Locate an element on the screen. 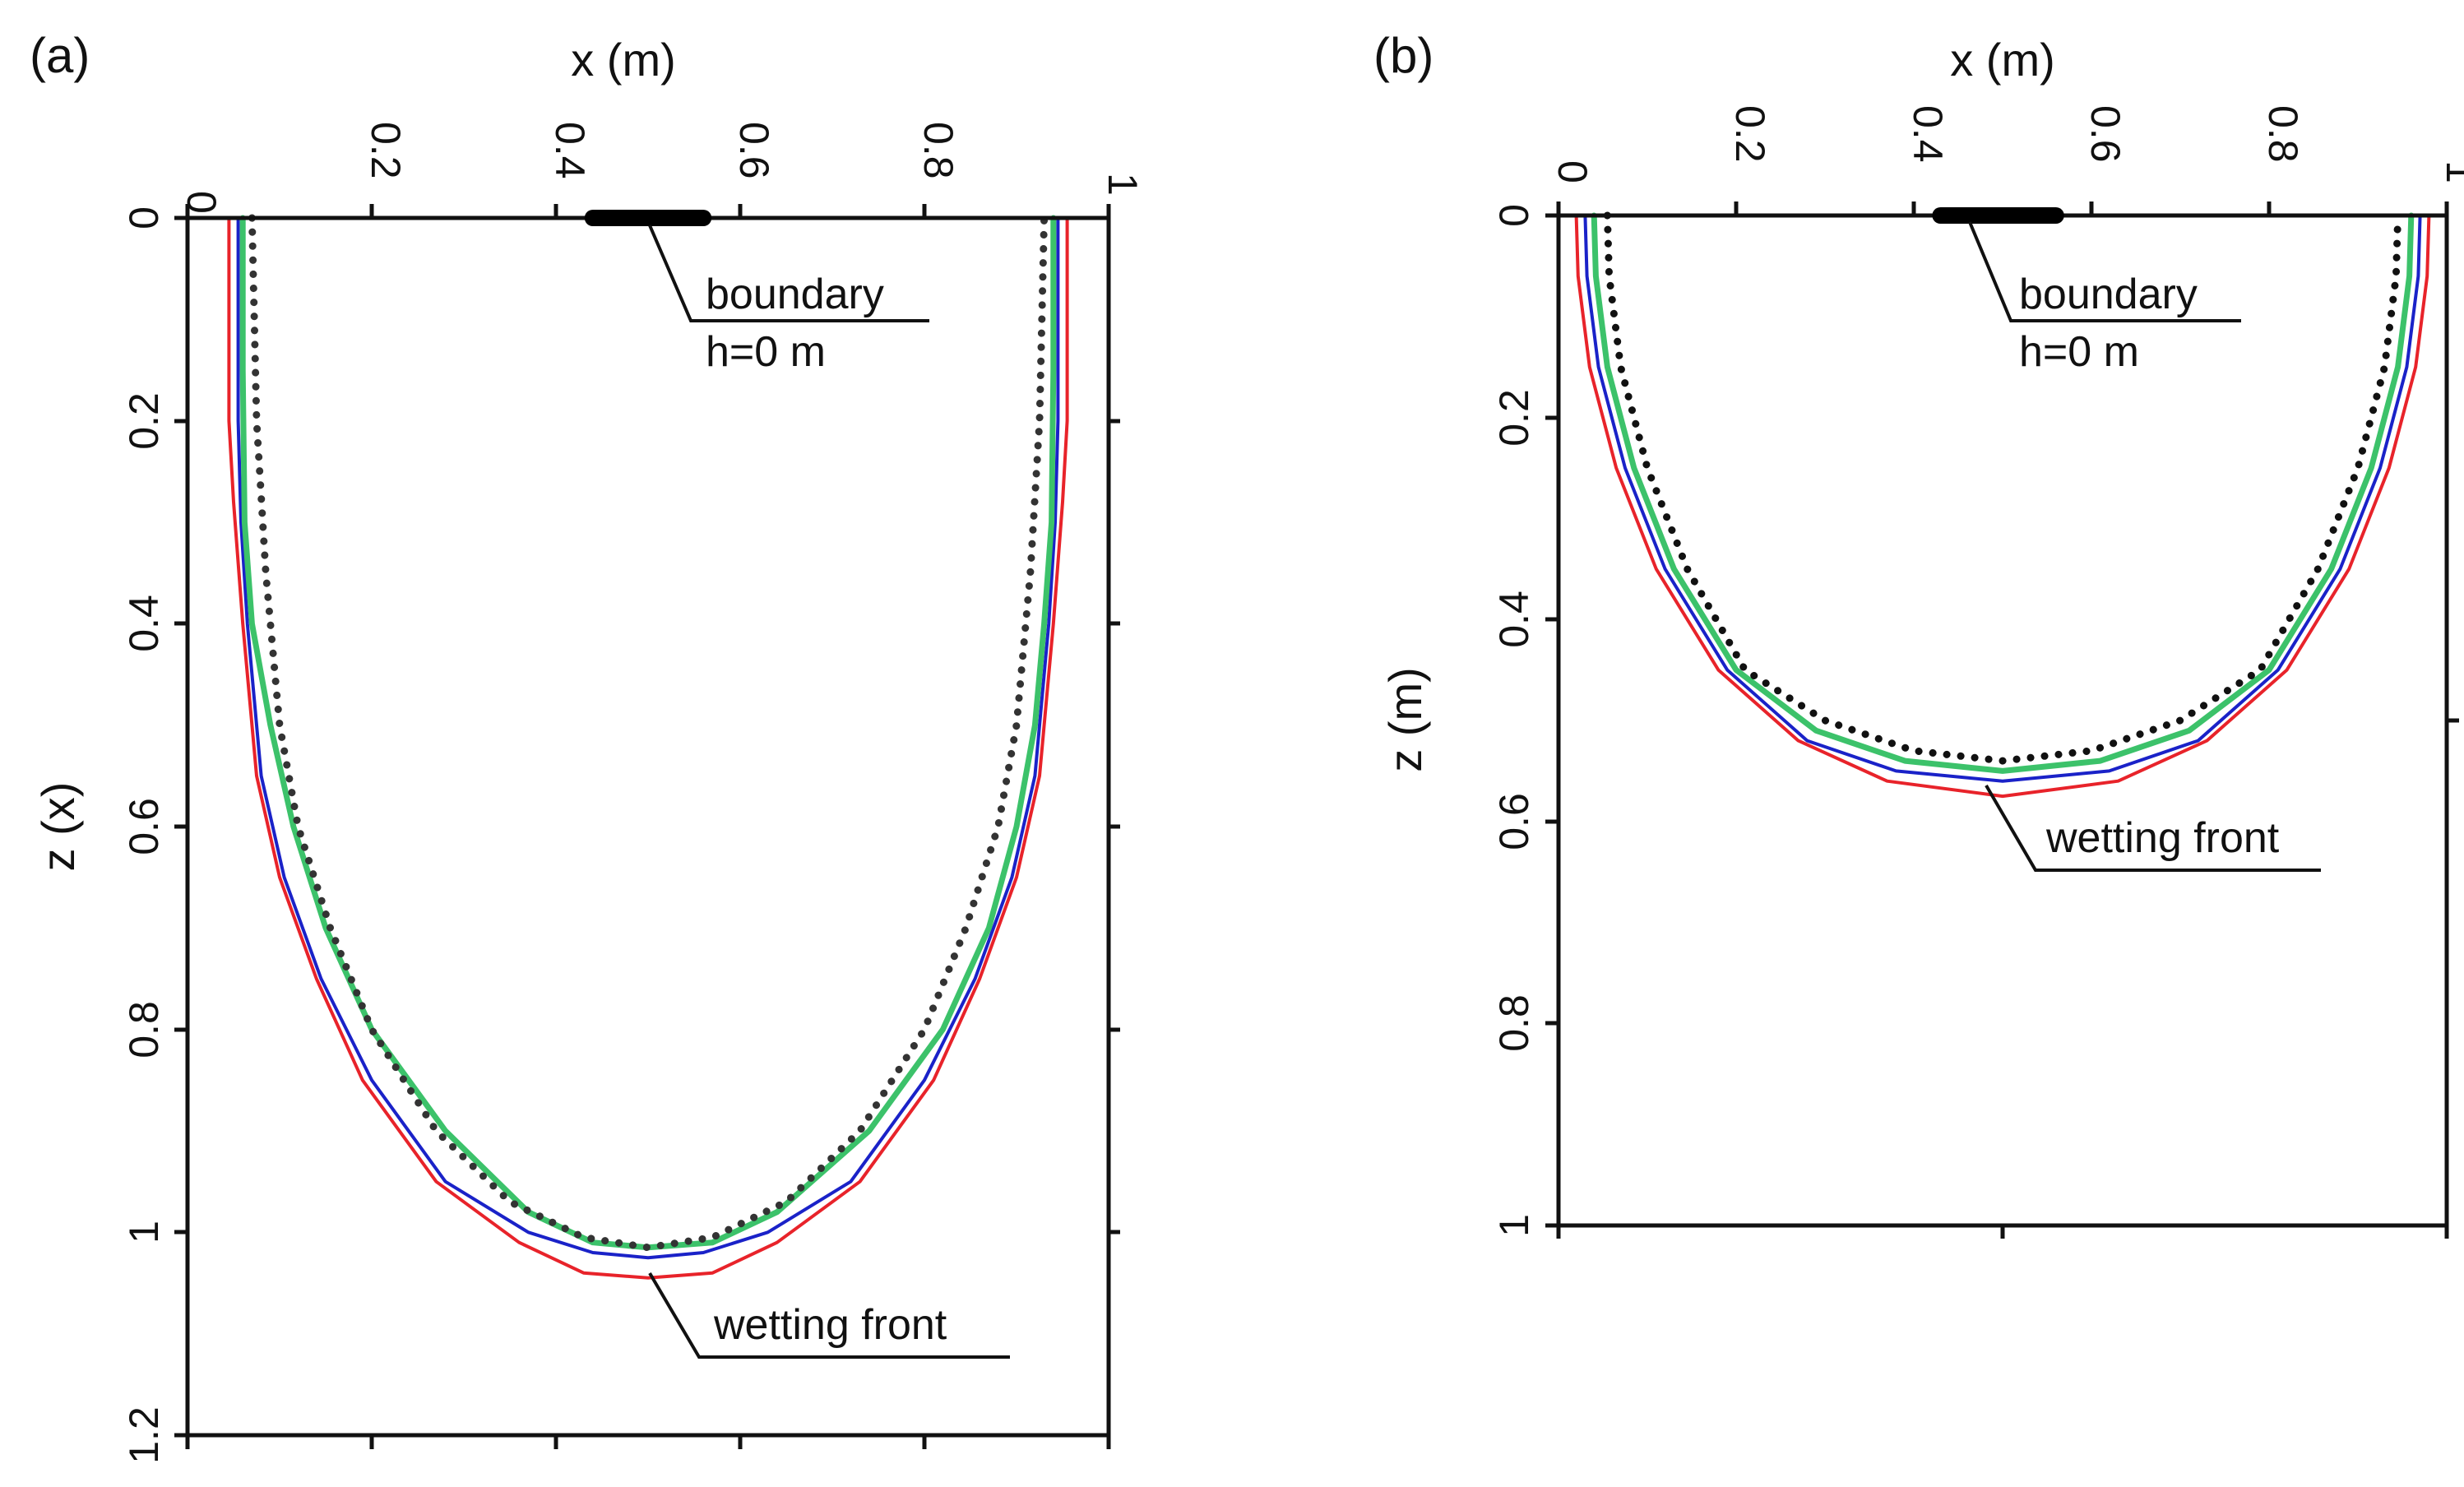 The image size is (2464, 1487). panel-a-x-tick-label: 1 is located at coordinates (1123, 184).